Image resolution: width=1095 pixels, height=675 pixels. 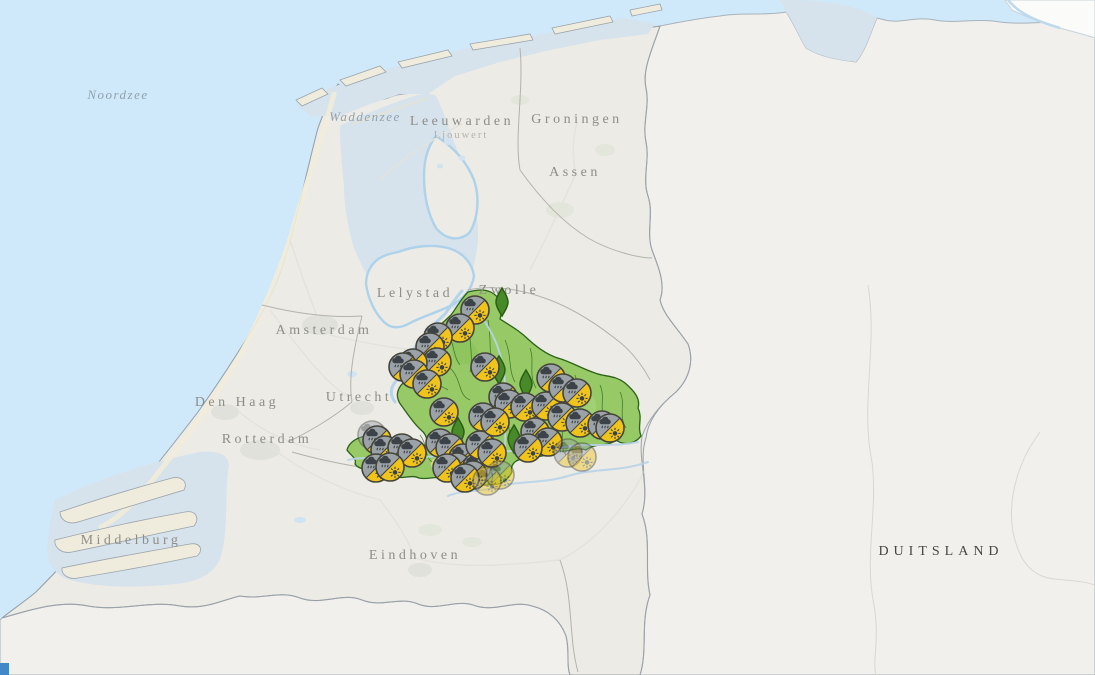 What do you see at coordinates (286, 634) in the screenshot?
I see `border-belgium` at bounding box center [286, 634].